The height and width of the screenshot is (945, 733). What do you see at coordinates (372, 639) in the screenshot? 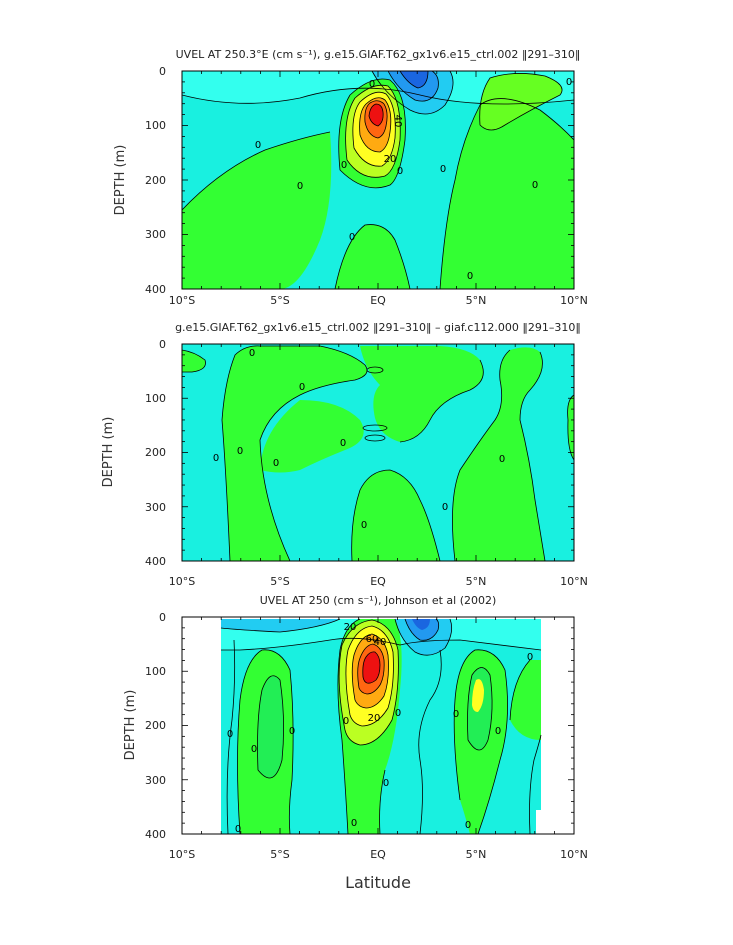
I see `panel-3-contour-label: 60` at bounding box center [372, 639].